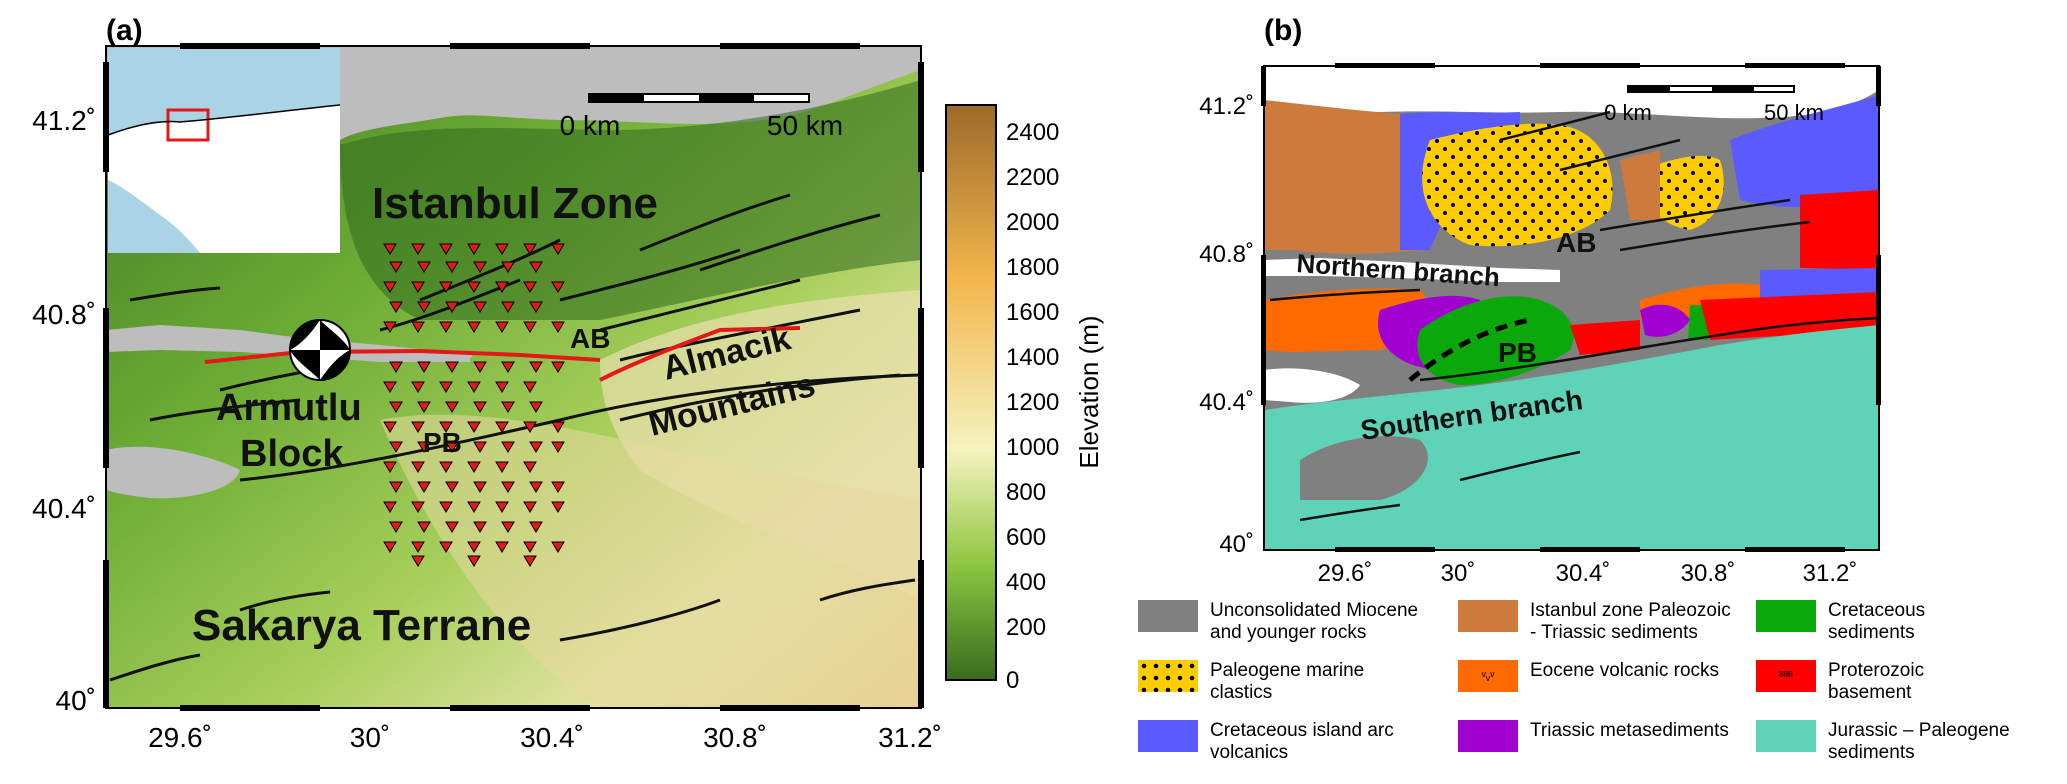 This screenshot has height=784, width=2067. I want to click on legend-label-jurassic: Jurassic – Paleogene sediments, so click(1919, 741).